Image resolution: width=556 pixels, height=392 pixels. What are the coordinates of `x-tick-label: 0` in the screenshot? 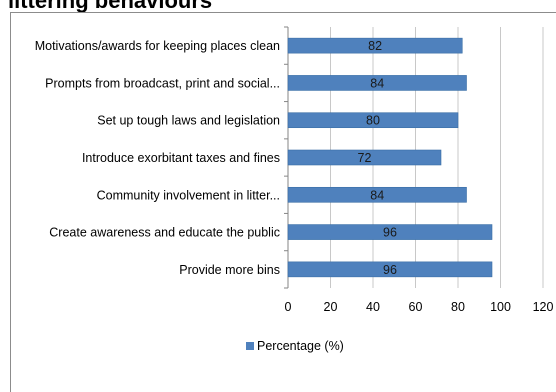 It's located at (288, 307).